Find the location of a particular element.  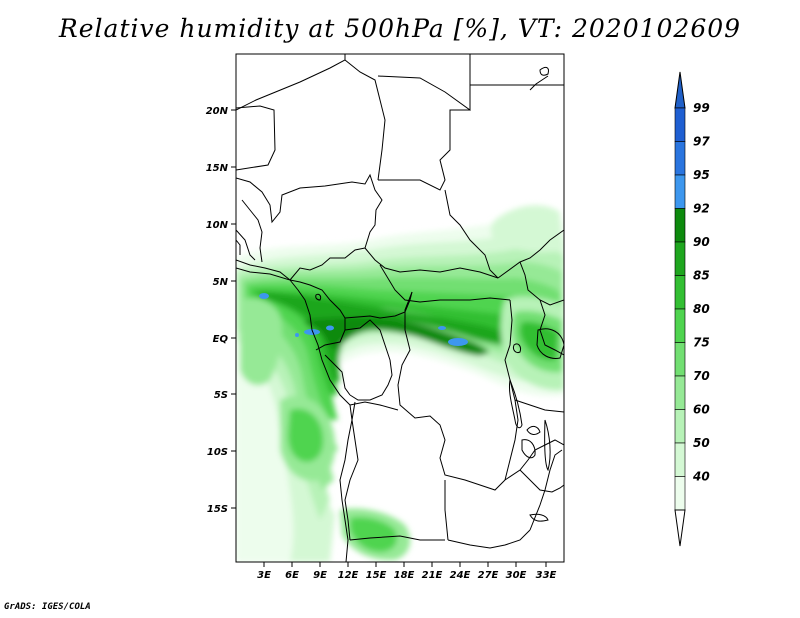

lat-label-20n: 20N is located at coordinates (217, 111).